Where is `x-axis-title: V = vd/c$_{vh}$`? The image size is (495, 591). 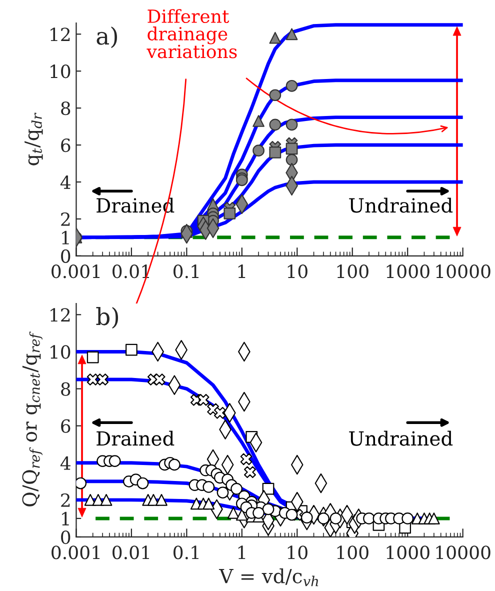
x-axis-title: V = vd/c$_{vh}$ is located at coordinates (268, 577).